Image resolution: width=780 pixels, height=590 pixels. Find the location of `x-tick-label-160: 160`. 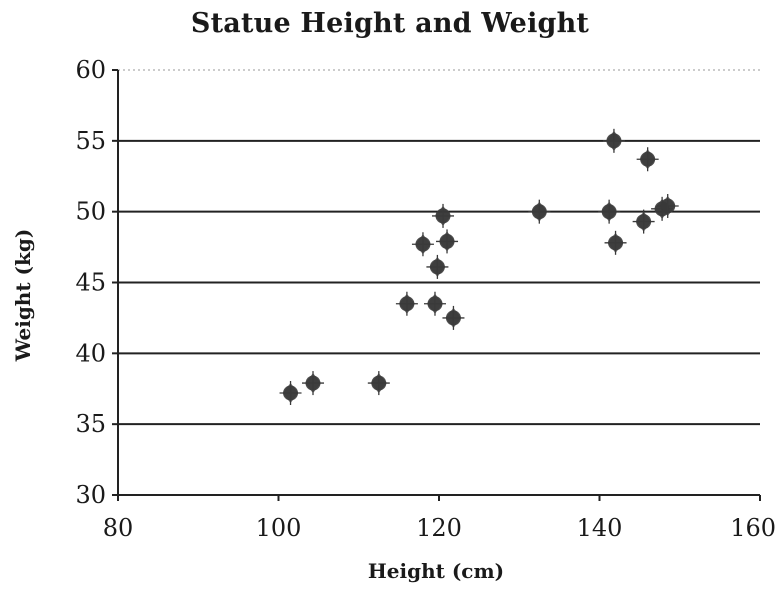

x-tick-label-160: 160 is located at coordinates (753, 528).